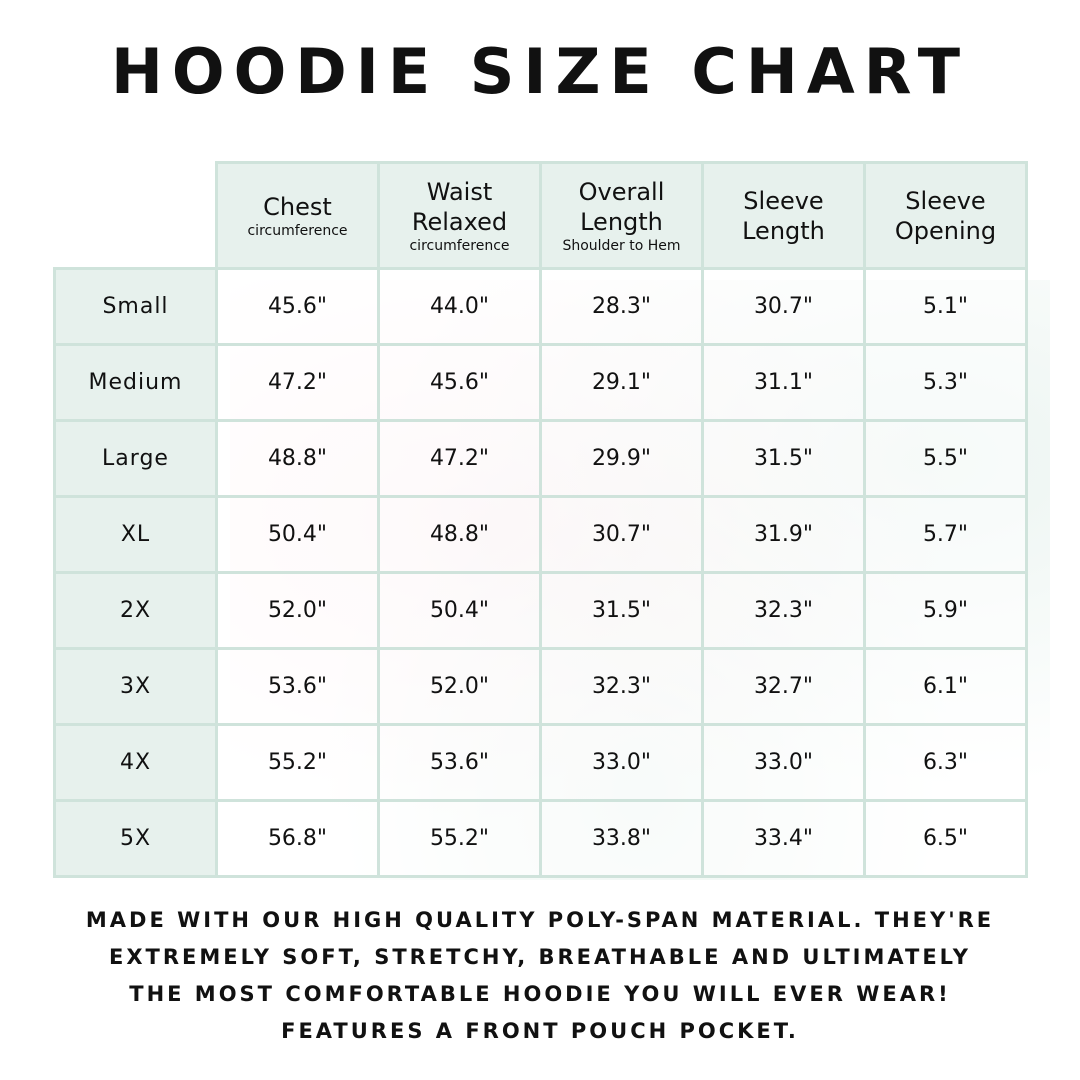  Describe the element at coordinates (945, 382) in the screenshot. I see `measurement-cell: 5.3"` at that location.